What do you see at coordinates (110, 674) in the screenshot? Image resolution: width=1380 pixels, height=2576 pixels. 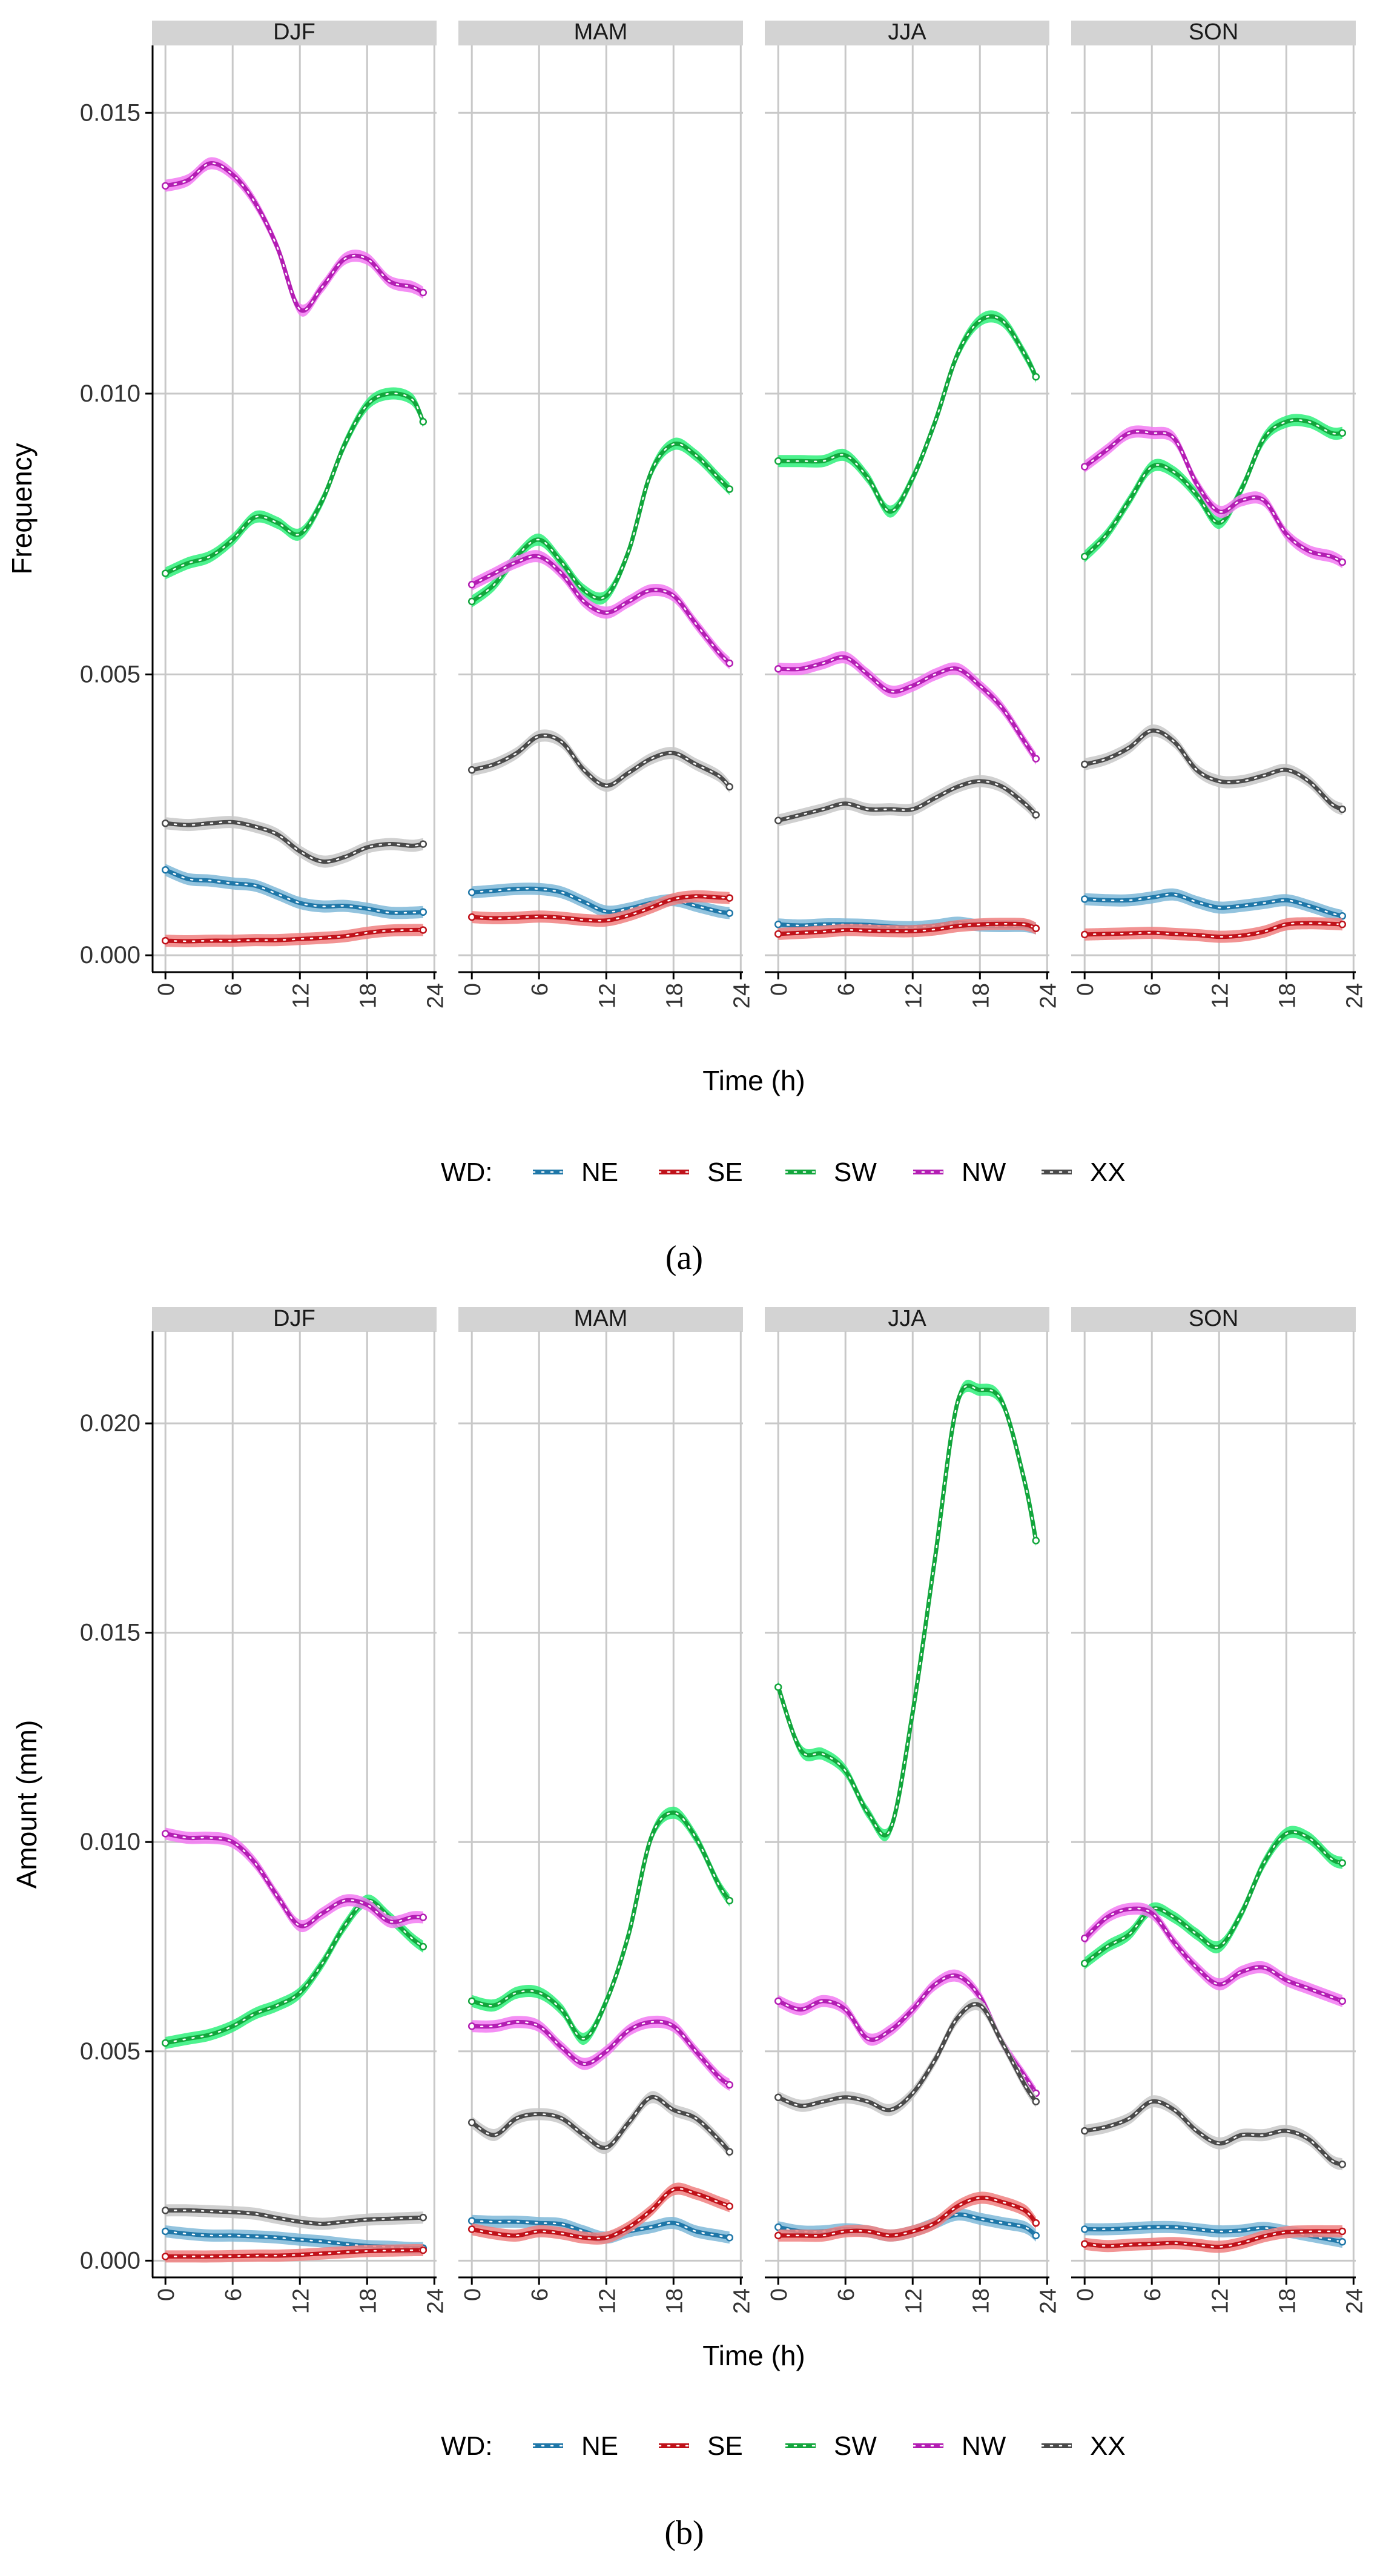 I see `y-tick-label: 0.005` at bounding box center [110, 674].